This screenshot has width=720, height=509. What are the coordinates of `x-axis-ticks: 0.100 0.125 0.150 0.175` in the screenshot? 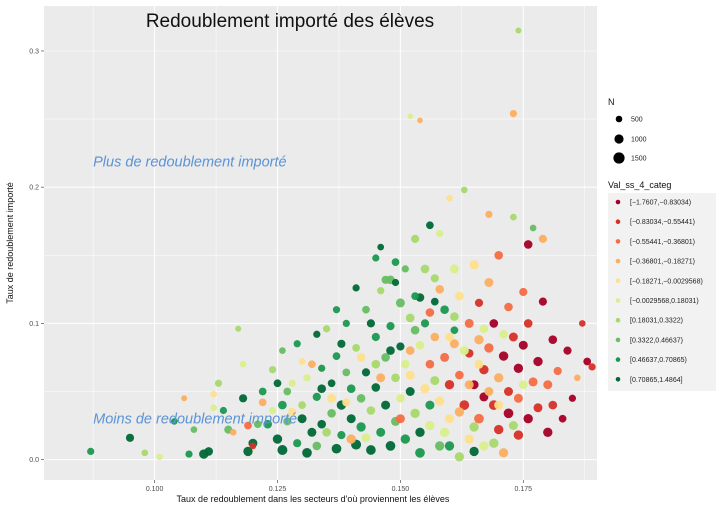 It's located at (339, 486).